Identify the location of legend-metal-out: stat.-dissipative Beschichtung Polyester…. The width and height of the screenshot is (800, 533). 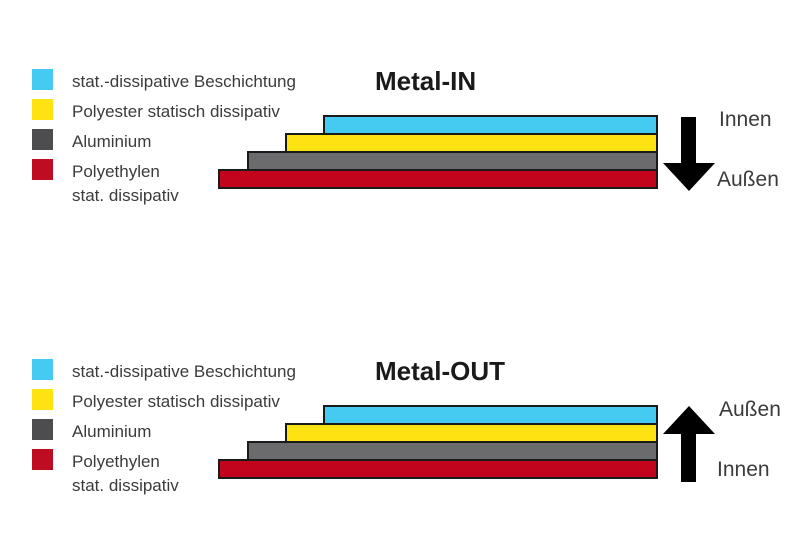
(164, 431).